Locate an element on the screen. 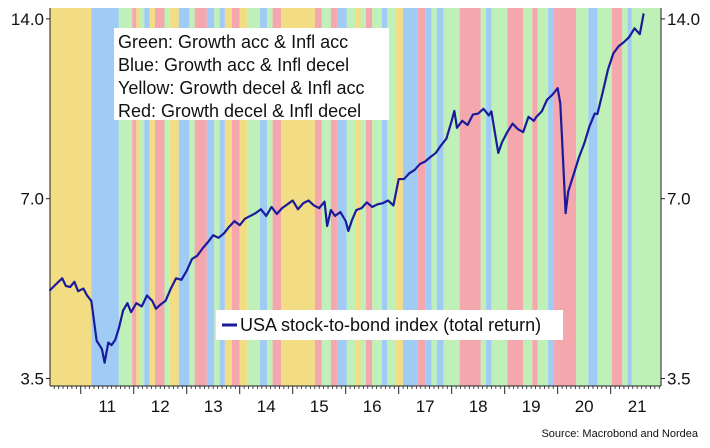 The width and height of the screenshot is (710, 448). x-tick-label: 12 is located at coordinates (160, 406).